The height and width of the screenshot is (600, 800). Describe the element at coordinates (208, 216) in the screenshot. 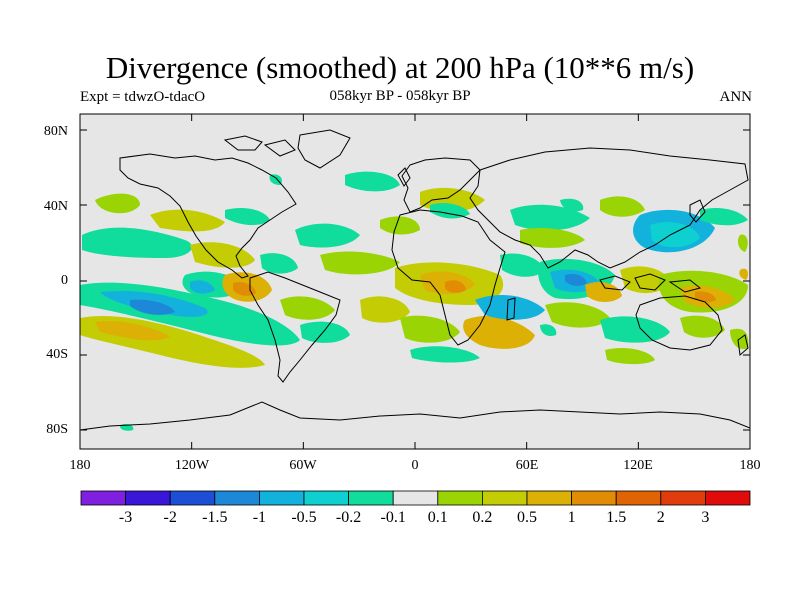

I see `coastline-north-america` at that location.